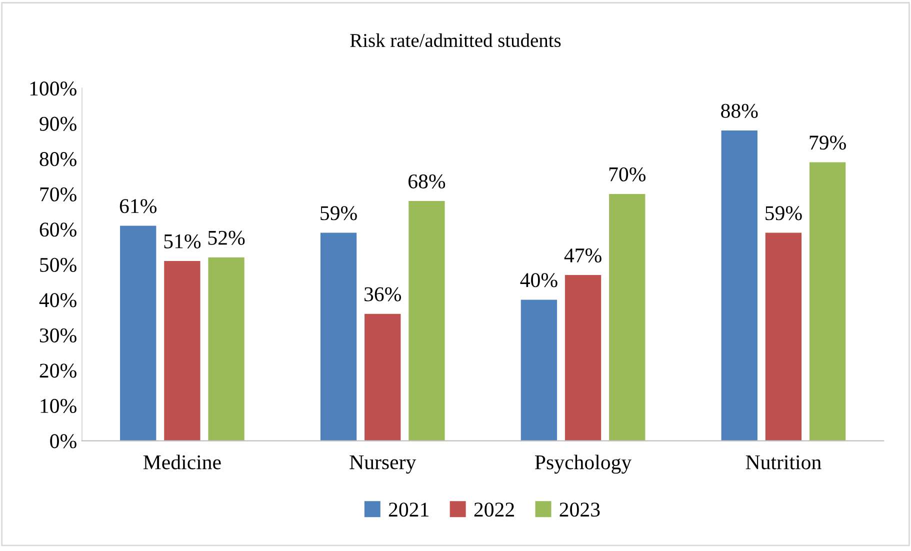  Describe the element at coordinates (580, 509) in the screenshot. I see `legend-label: 2023` at that location.